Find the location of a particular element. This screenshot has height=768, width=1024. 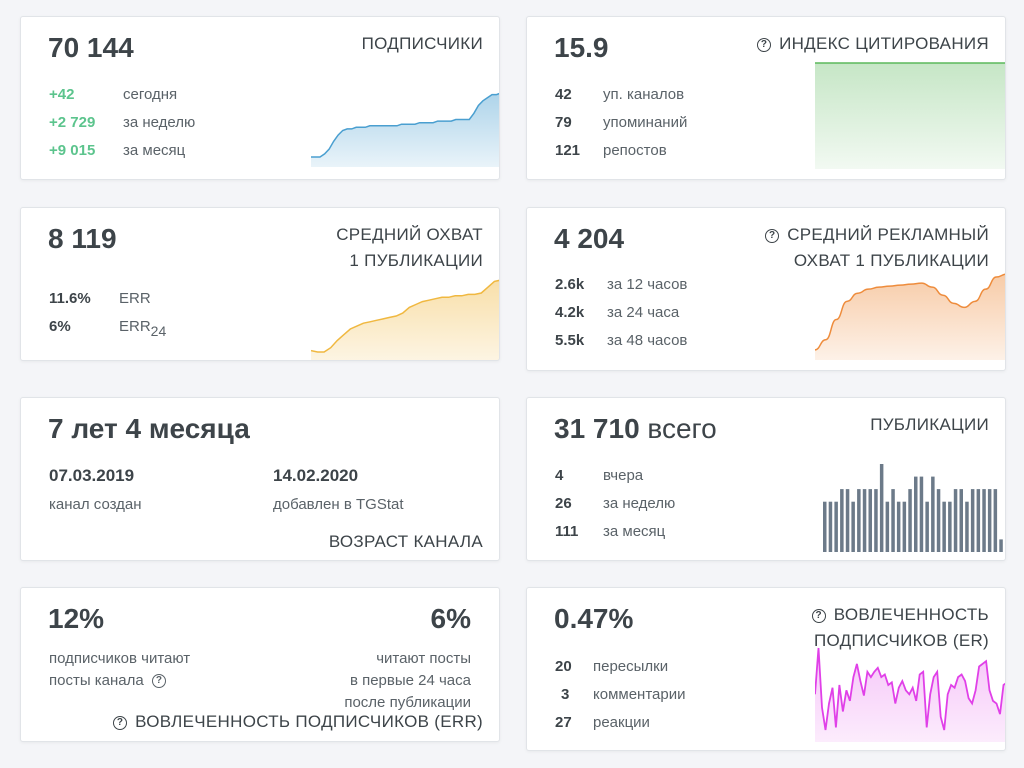

stat-row: 3 комментарии is located at coordinates (655, 695).